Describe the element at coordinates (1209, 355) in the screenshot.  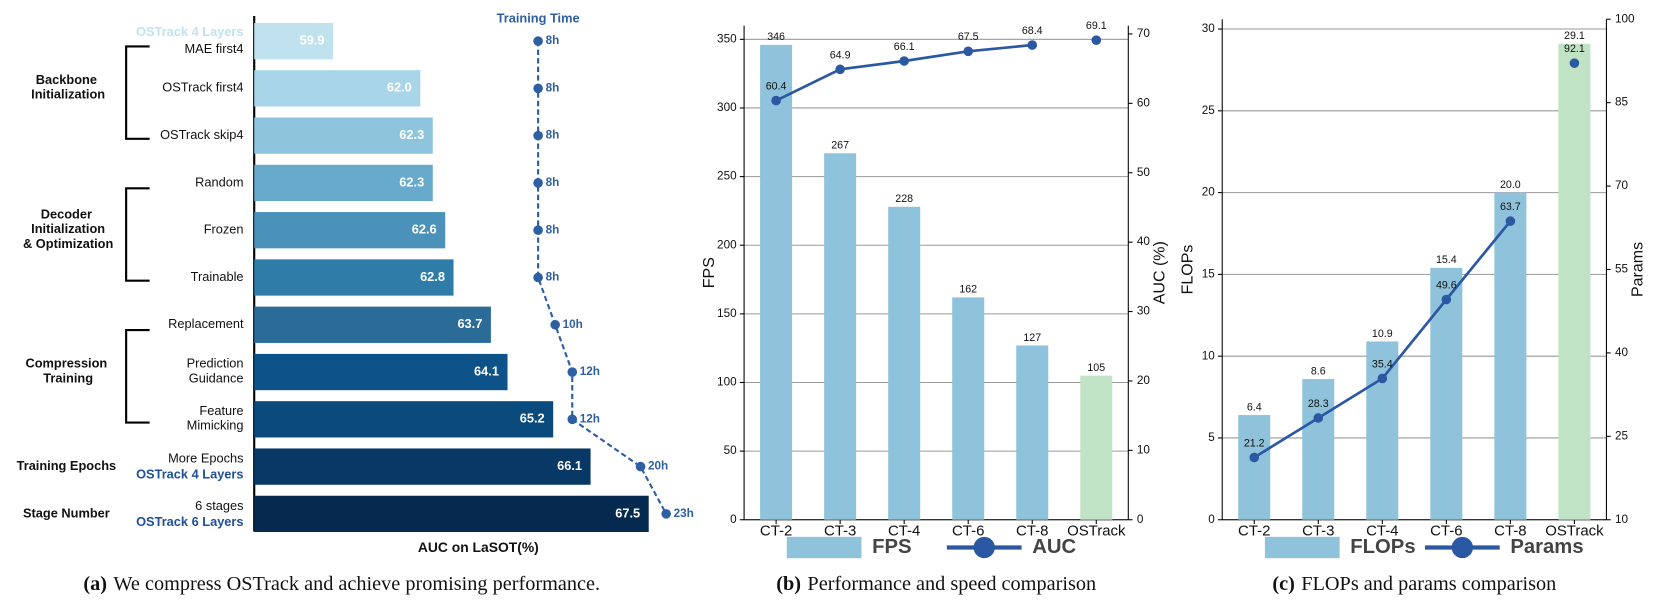
I see `y-tick-label: 10` at that location.